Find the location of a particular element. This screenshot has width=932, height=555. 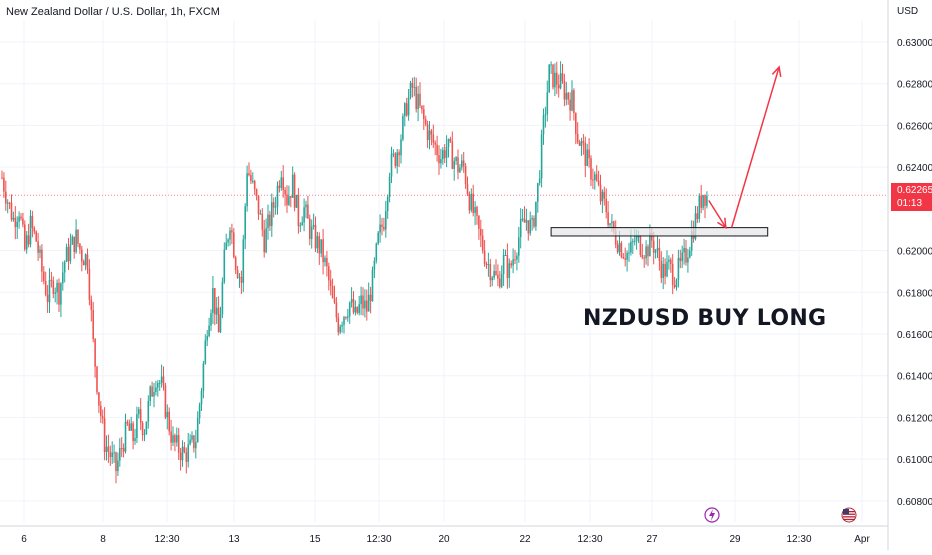

x-tick-label: 6 is located at coordinates (24, 539).